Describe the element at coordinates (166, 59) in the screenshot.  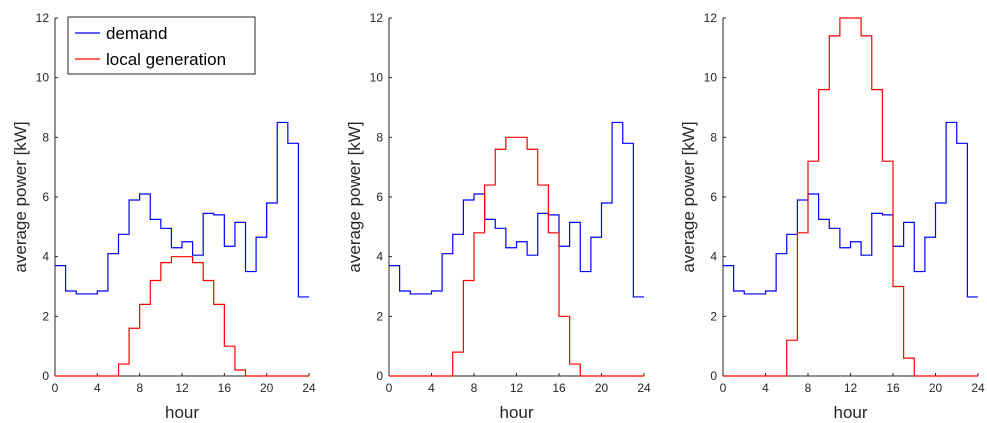
I see `legend-label-local-generation: local generation` at that location.